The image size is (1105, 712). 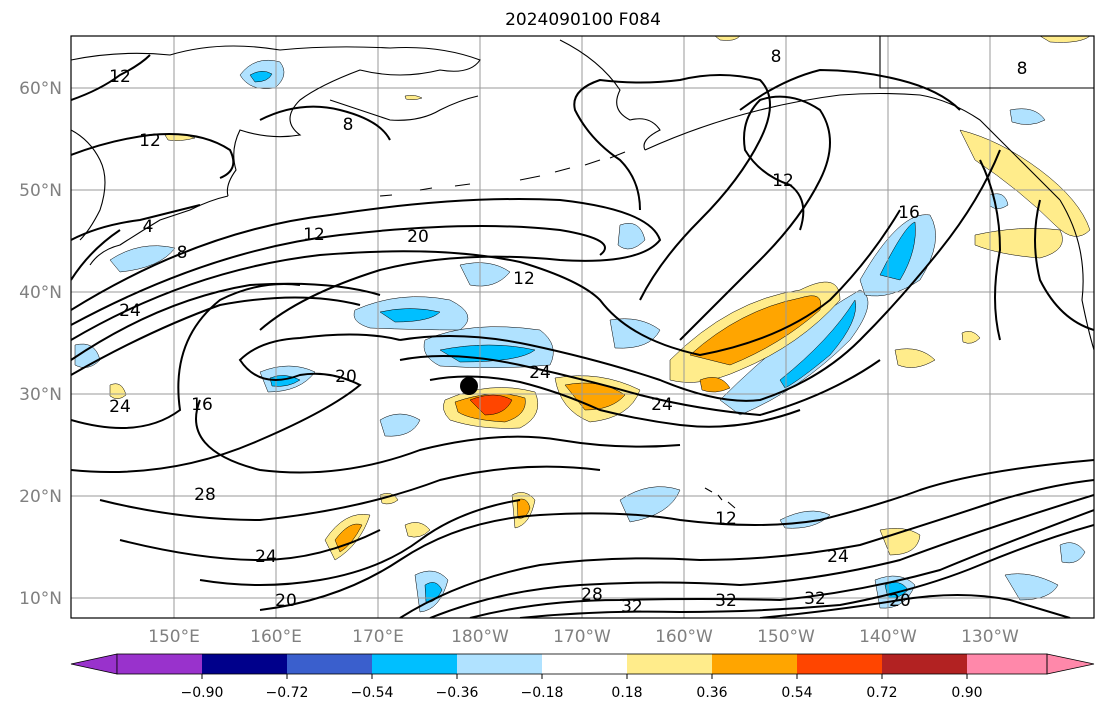 I want to click on colorbar-extend-right, so click(x=1070, y=664).